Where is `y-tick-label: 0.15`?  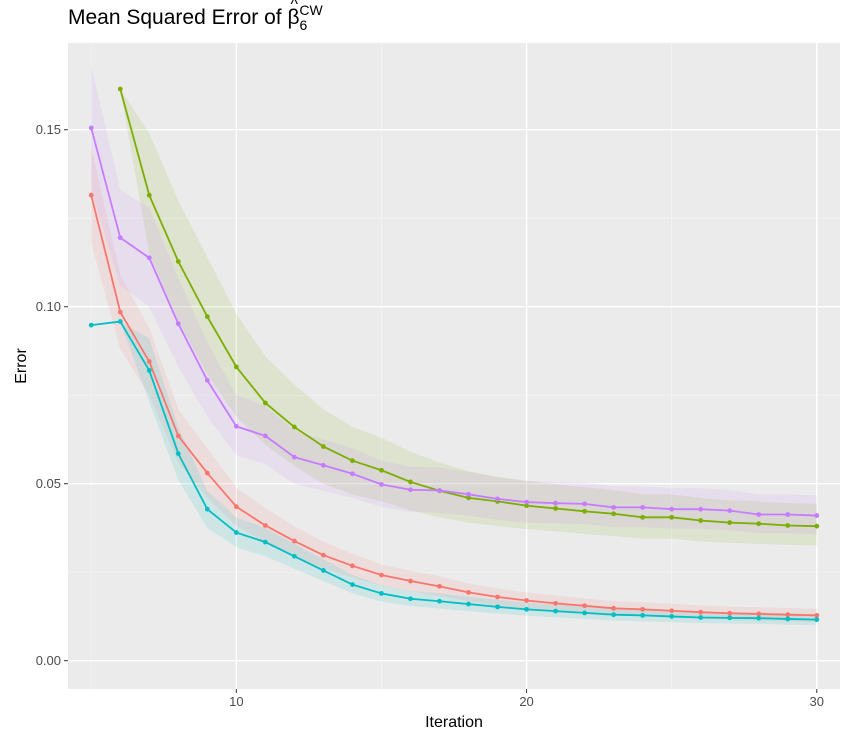 y-tick-label: 0.15 is located at coordinates (48, 129).